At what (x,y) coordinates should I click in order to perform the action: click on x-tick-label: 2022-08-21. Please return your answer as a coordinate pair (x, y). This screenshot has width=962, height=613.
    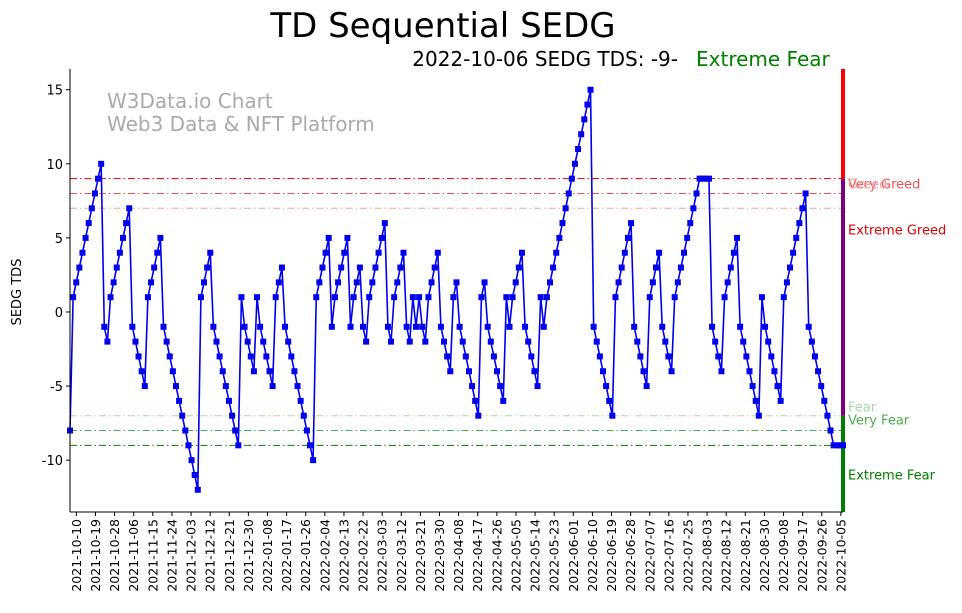
    Looking at the image, I should click on (745, 555).